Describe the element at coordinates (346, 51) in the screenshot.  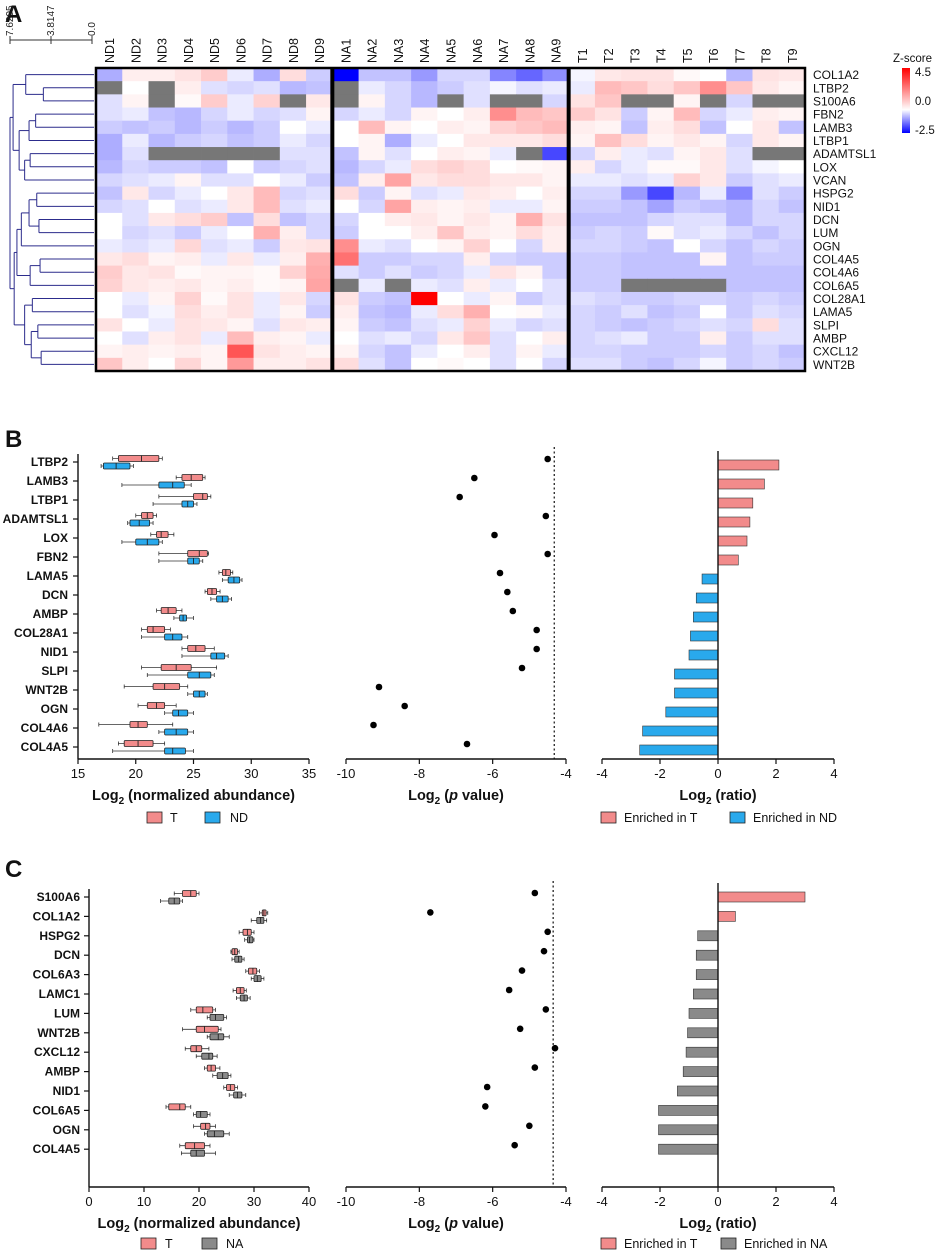
I see `heatmap-column-label: NA1` at that location.